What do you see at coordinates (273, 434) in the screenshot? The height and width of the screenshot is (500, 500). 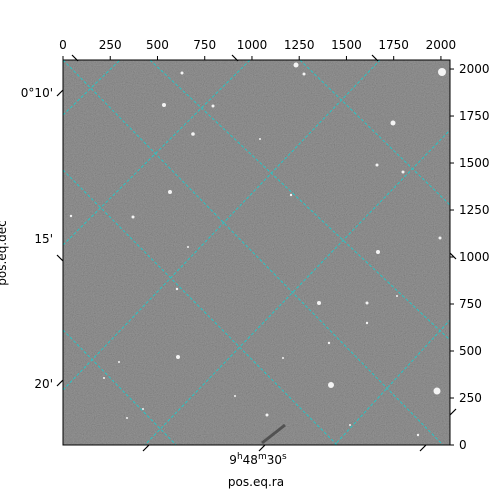 I see `satellite-trail` at bounding box center [273, 434].